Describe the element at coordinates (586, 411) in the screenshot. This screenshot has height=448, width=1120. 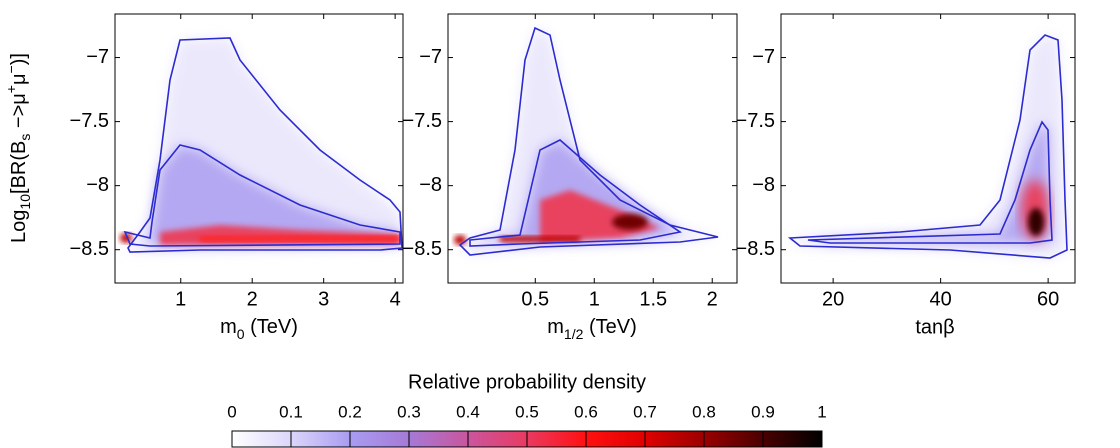
I see `colorbar-tick-label: 0.6` at that location.